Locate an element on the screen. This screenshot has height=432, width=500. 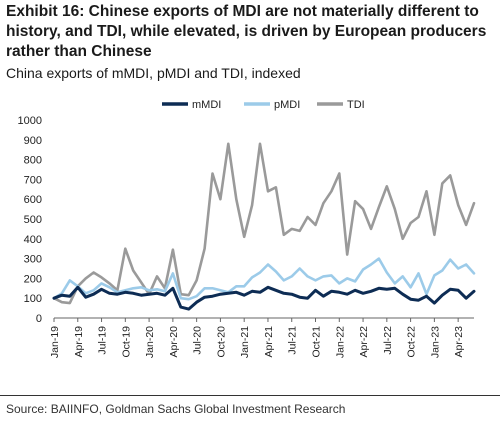
x-tick-label: Apr-20 is located at coordinates (174, 342).